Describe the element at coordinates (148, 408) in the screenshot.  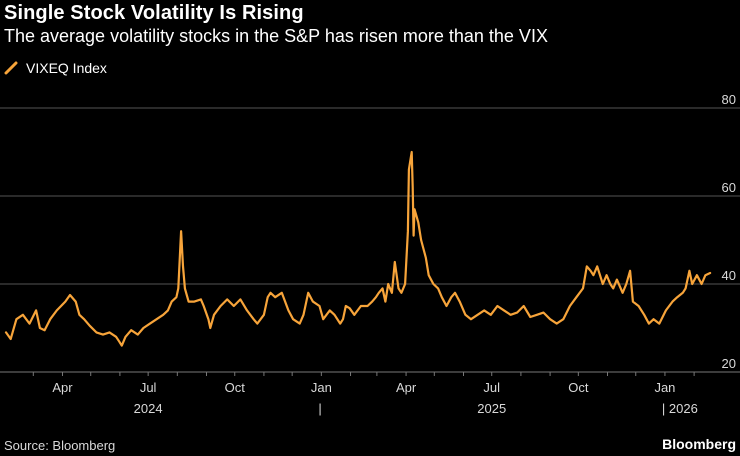
I see `year-label: 2024` at that location.